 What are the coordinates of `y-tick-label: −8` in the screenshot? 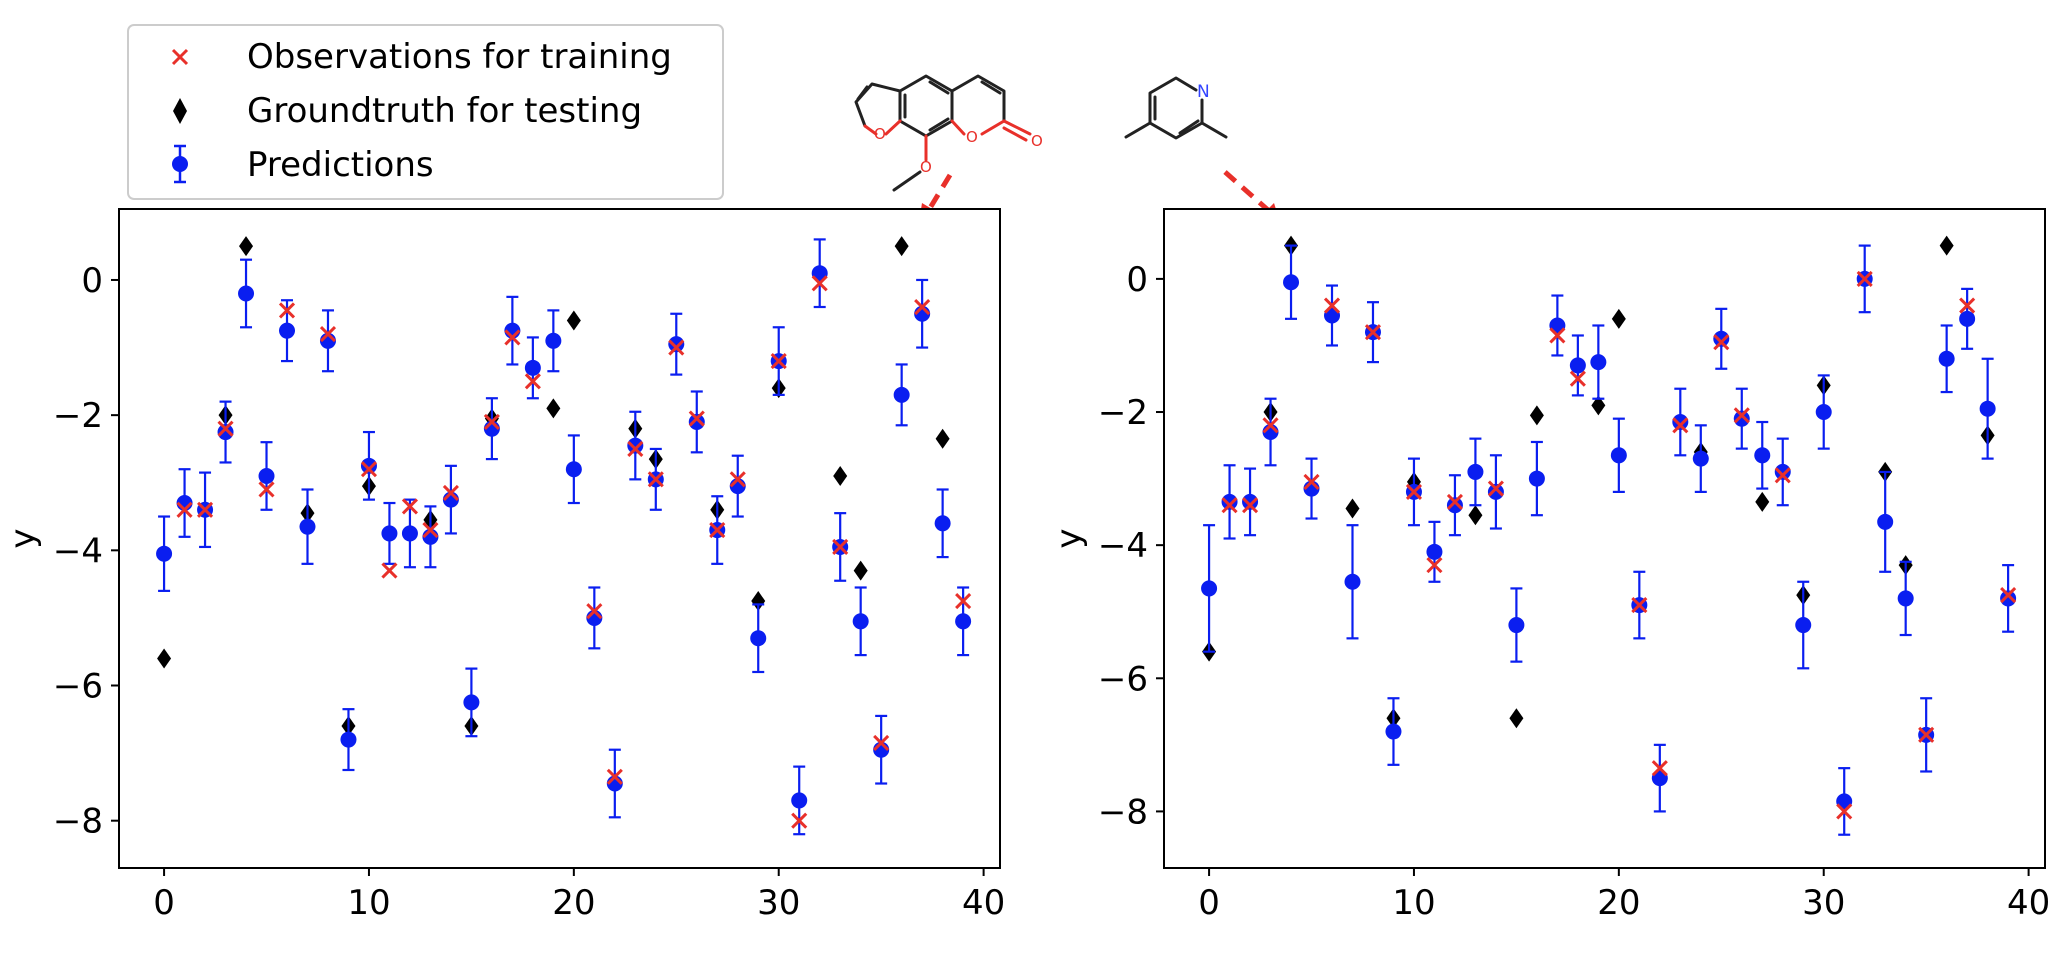 It's located at (1123, 812).